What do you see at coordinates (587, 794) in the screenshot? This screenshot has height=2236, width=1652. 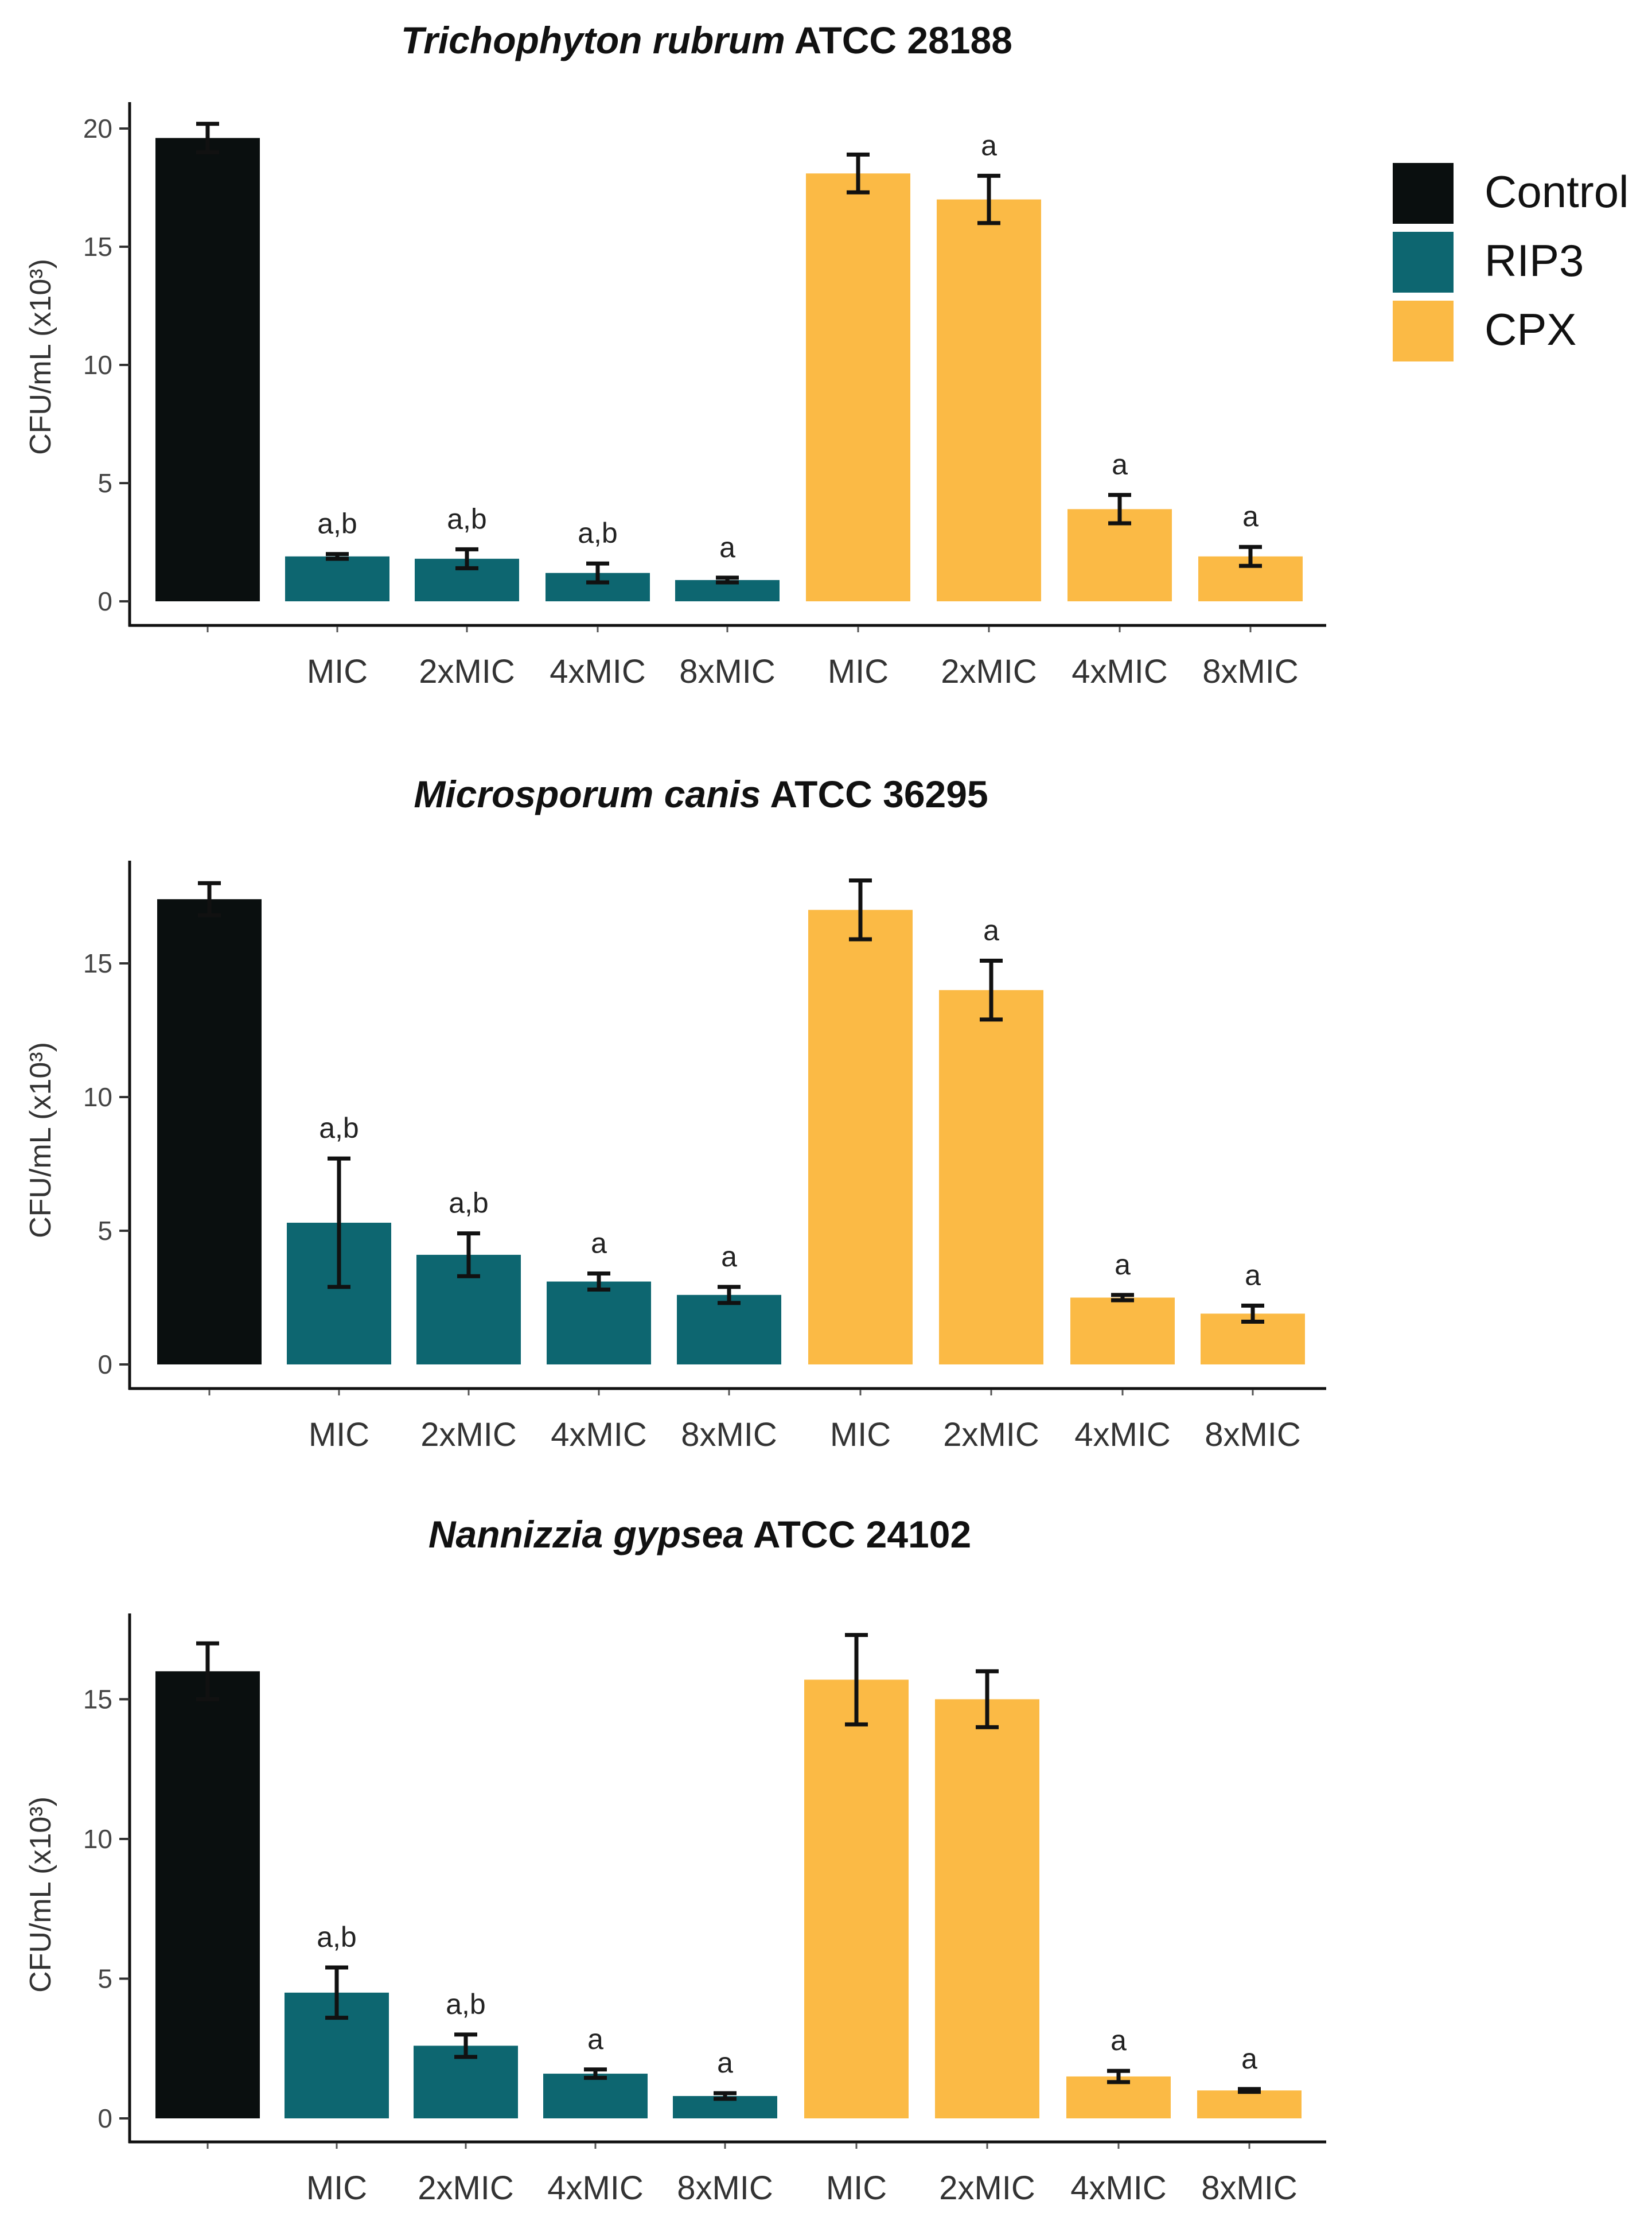 I see `chart-title-species: Microsporum canis` at bounding box center [587, 794].